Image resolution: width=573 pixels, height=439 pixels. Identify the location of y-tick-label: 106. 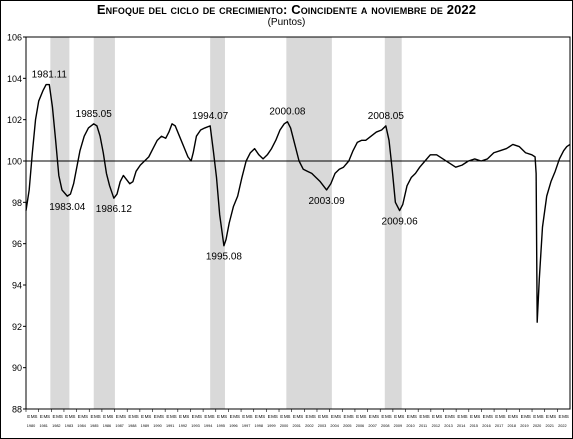
(14, 38).